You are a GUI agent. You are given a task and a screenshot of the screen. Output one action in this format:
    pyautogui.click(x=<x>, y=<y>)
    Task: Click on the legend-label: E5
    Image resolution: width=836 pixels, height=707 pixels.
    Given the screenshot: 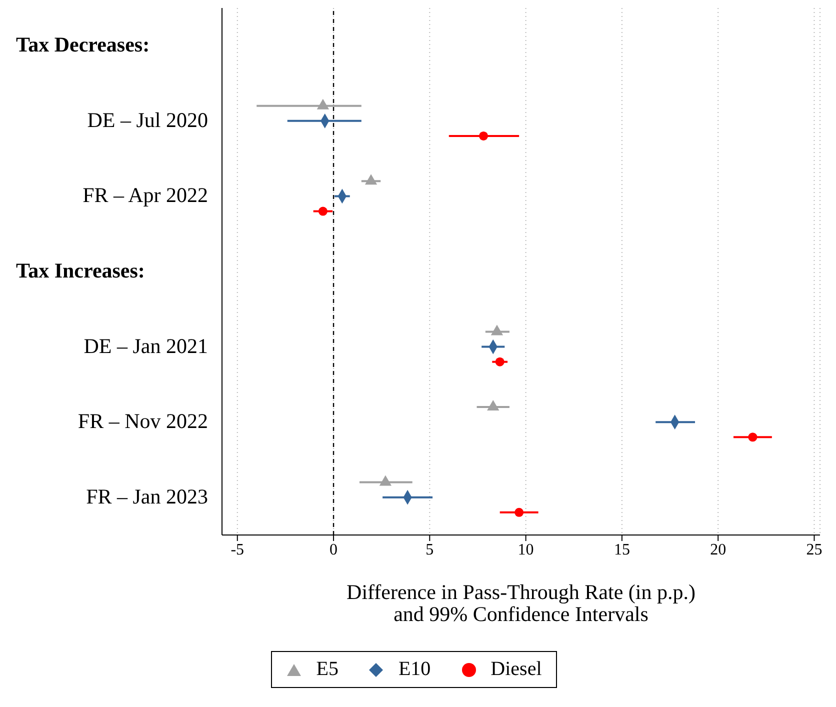 What is the action you would take?
    pyautogui.click(x=326, y=669)
    